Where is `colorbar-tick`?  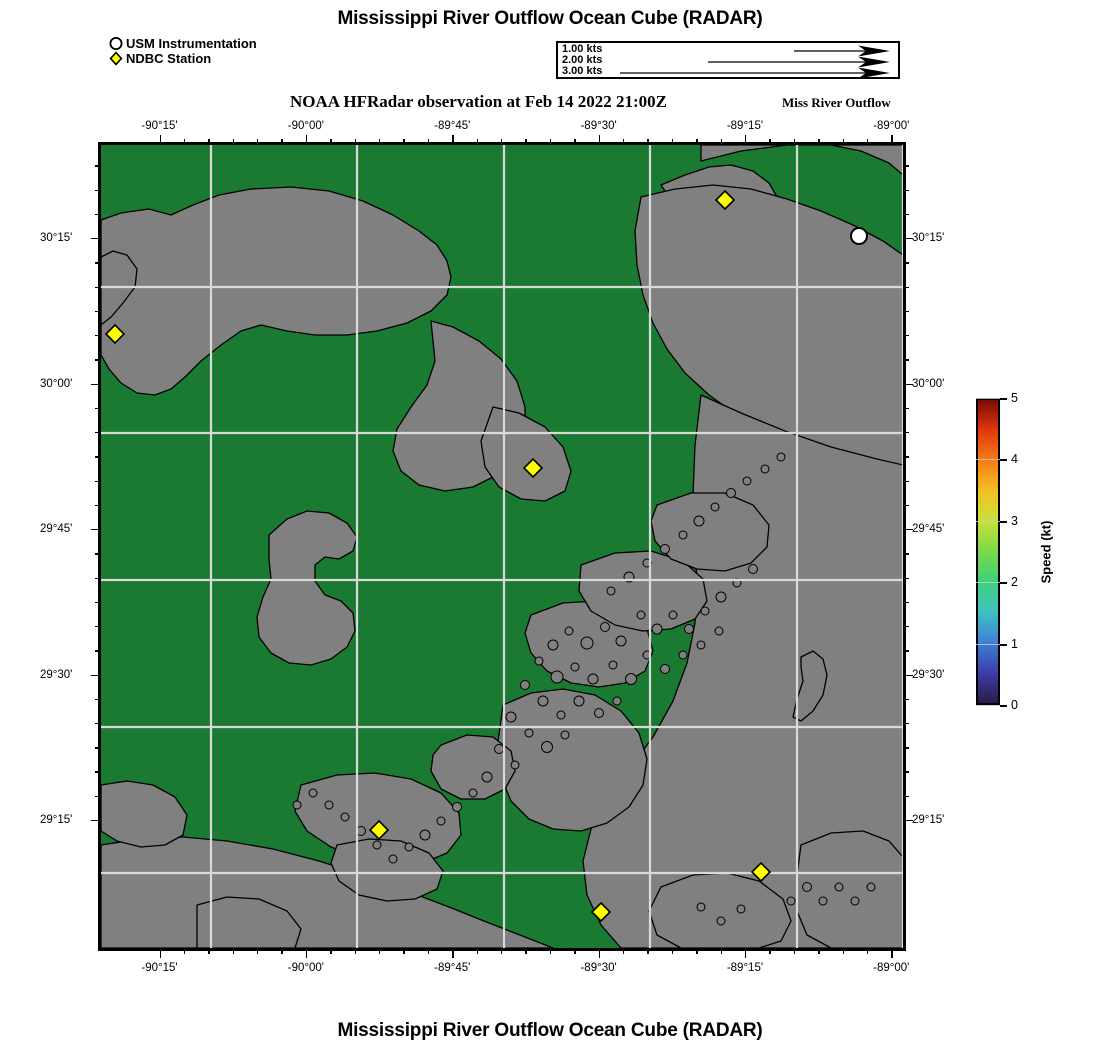
colorbar-tick is located at coordinates (1003, 399).